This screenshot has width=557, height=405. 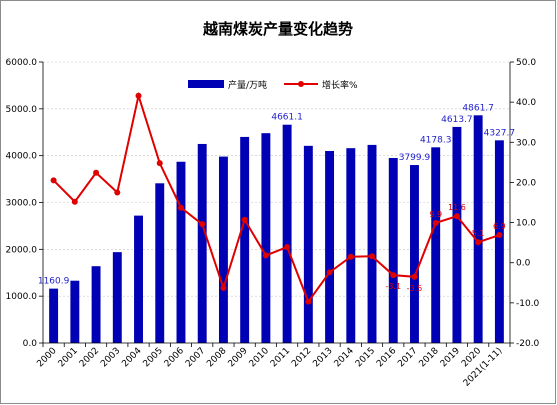 What do you see at coordinates (457, 120) in the screenshot?
I see `bar-value-label: 4613.7` at bounding box center [457, 120].